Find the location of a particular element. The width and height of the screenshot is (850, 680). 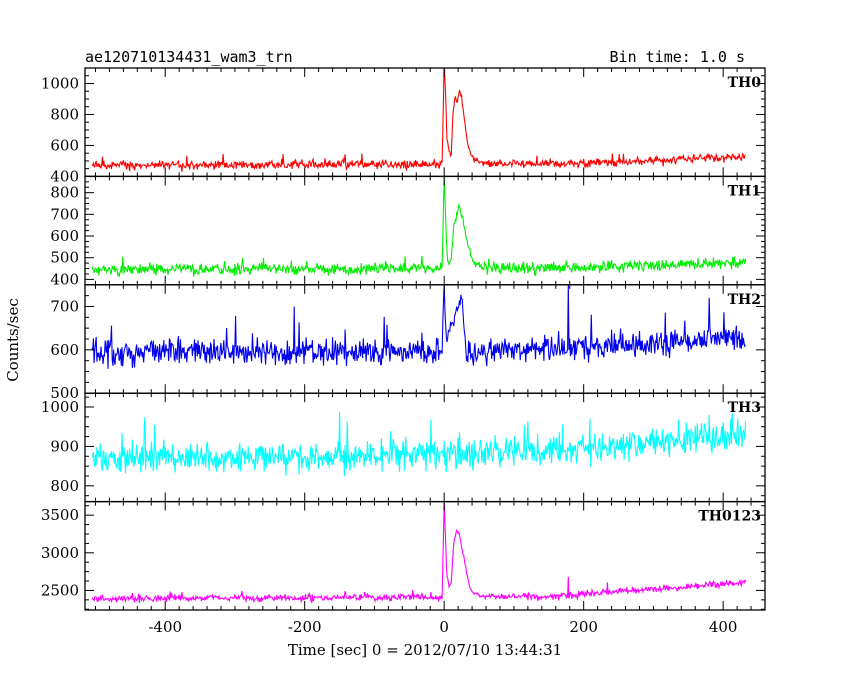

bin-time-label: Bin time: 1.0 s is located at coordinates (677, 57).